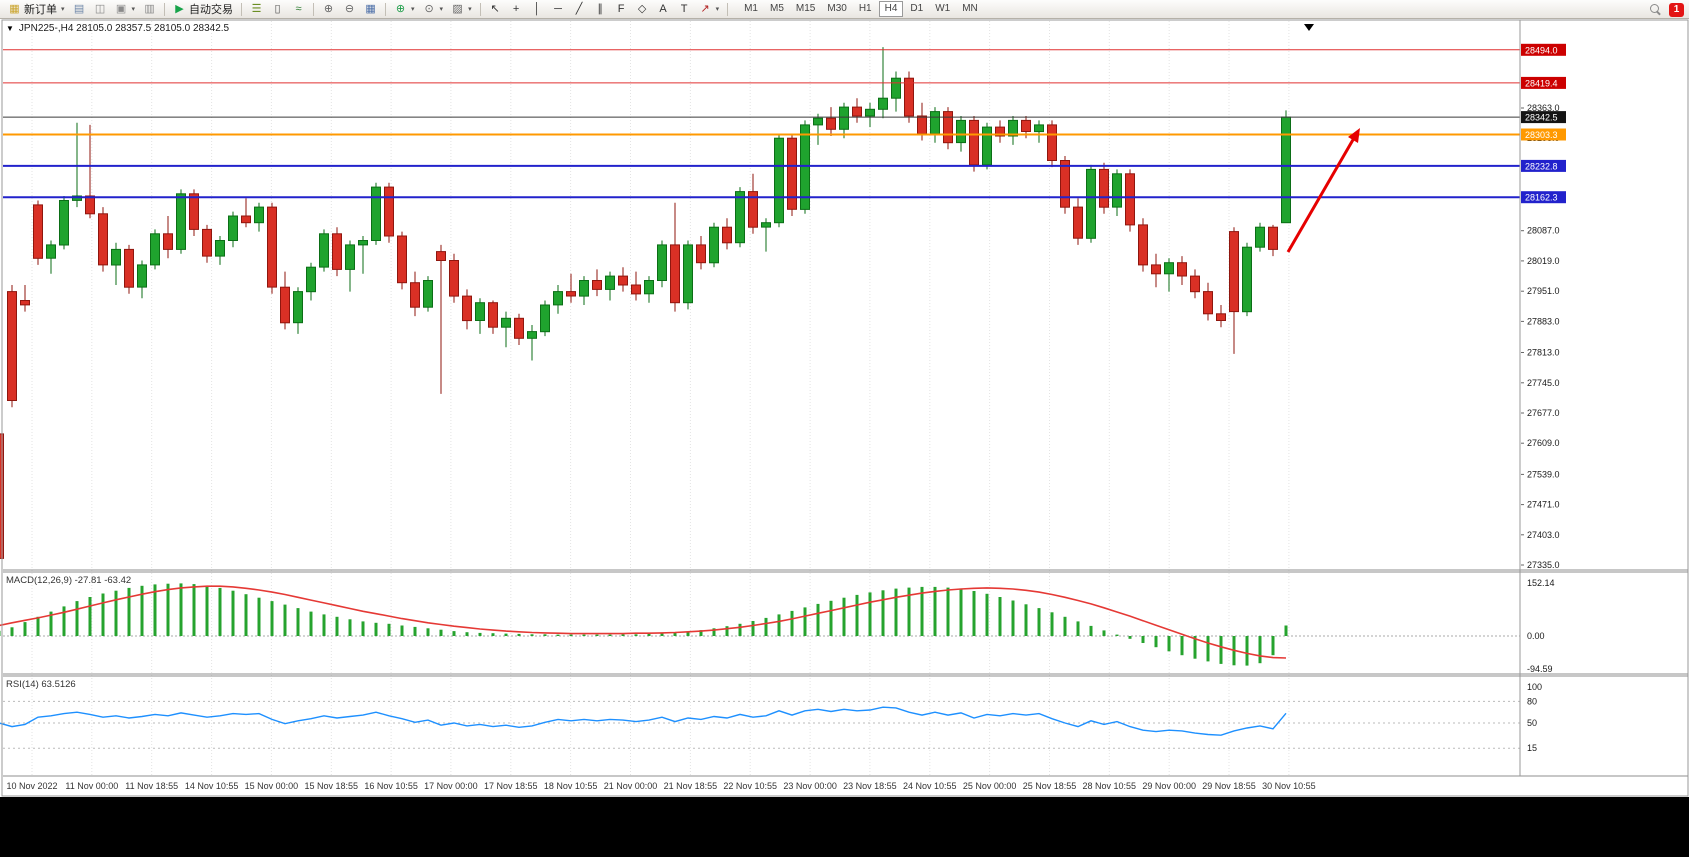  I want to click on timeframe-d1-button: D1, so click(917, 8).